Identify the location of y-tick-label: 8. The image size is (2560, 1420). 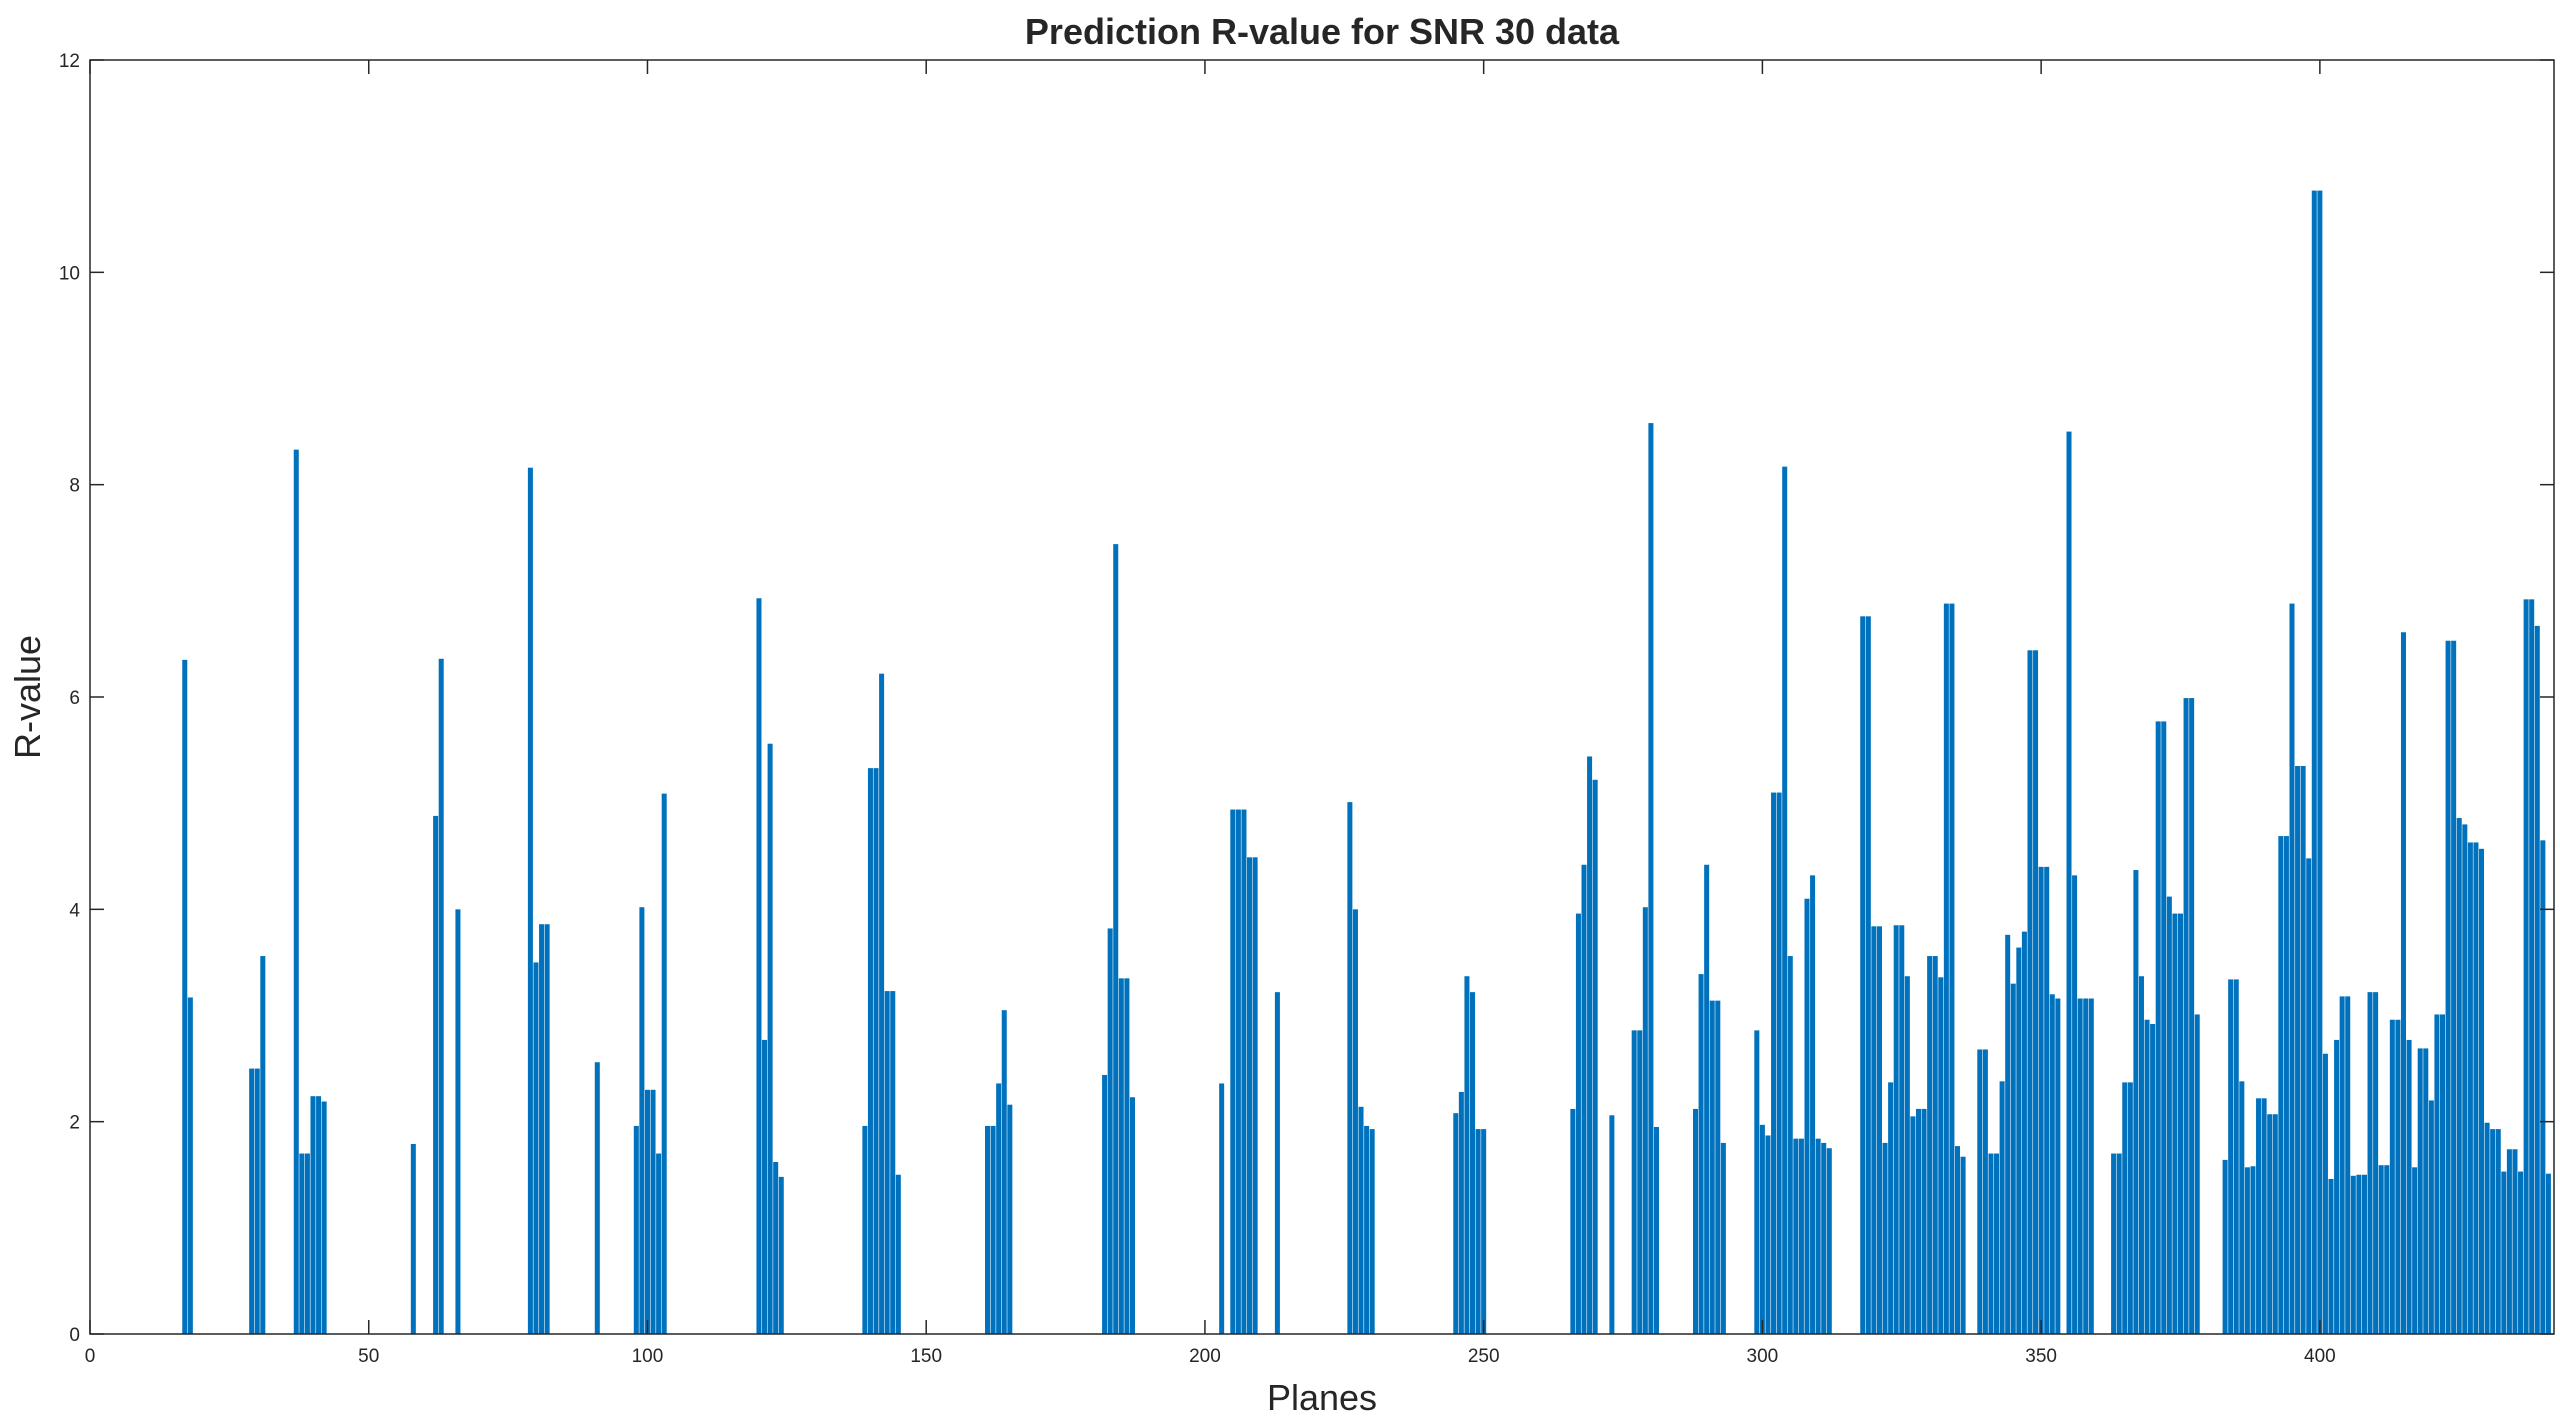
(74, 486).